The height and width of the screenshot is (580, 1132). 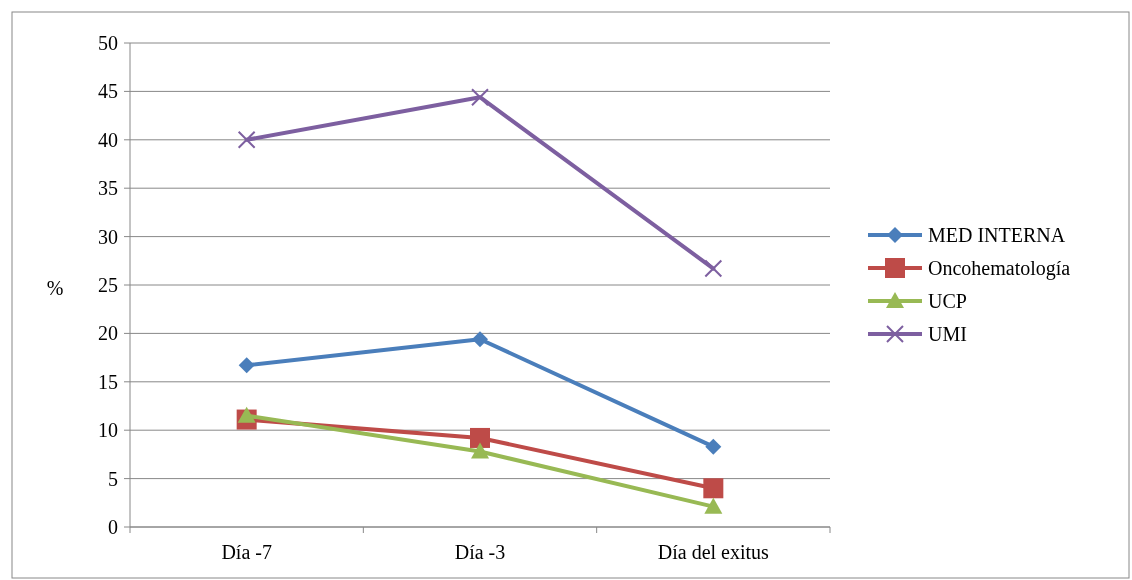 What do you see at coordinates (246, 552) in the screenshot?
I see `x-tick-label: Día -7` at bounding box center [246, 552].